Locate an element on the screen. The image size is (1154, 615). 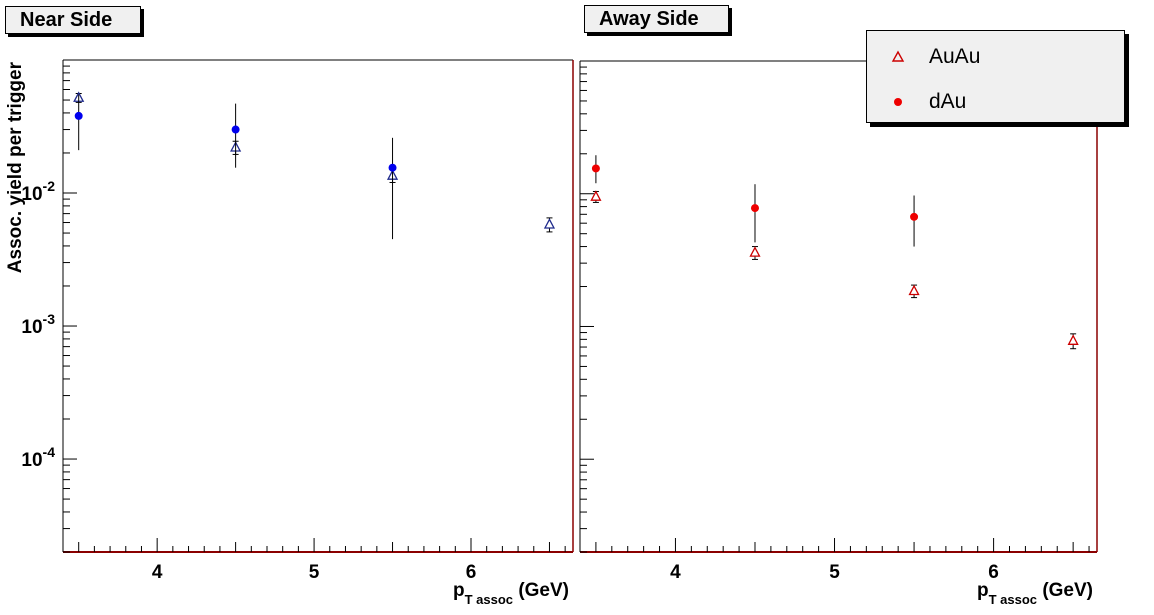
open-triangle-icon is located at coordinates (898, 56).